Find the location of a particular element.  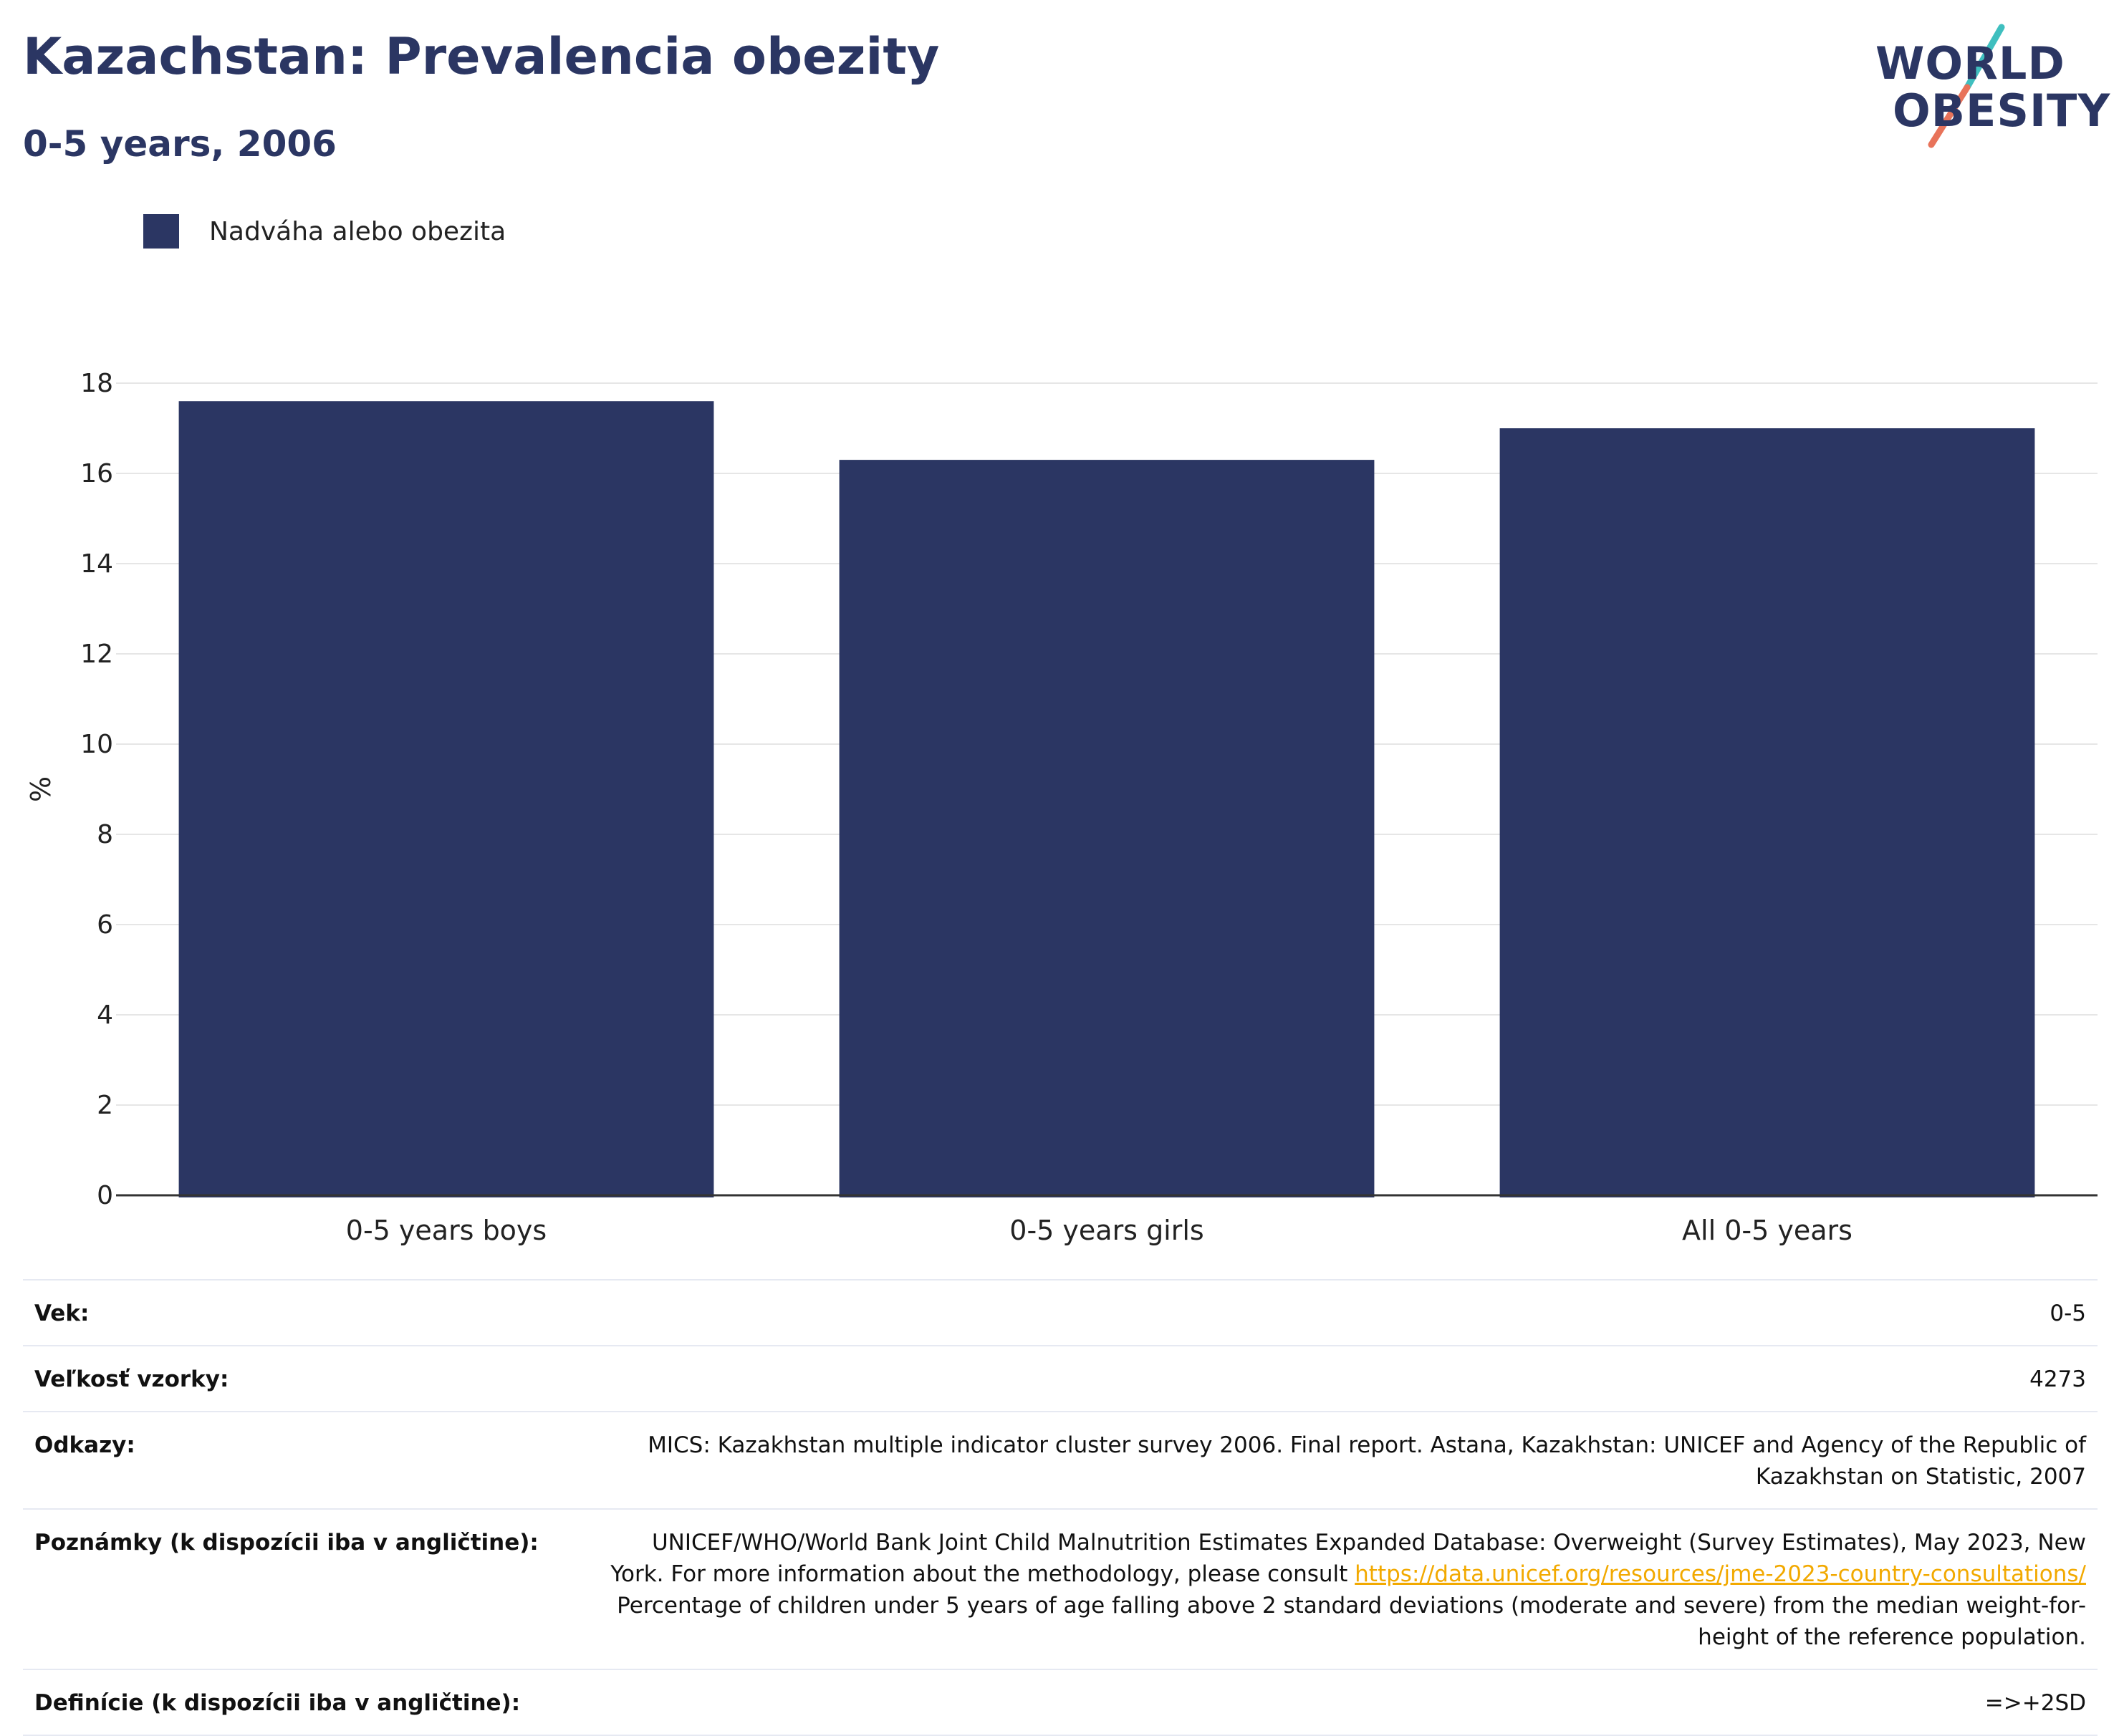

legend-swatch is located at coordinates (161, 232).